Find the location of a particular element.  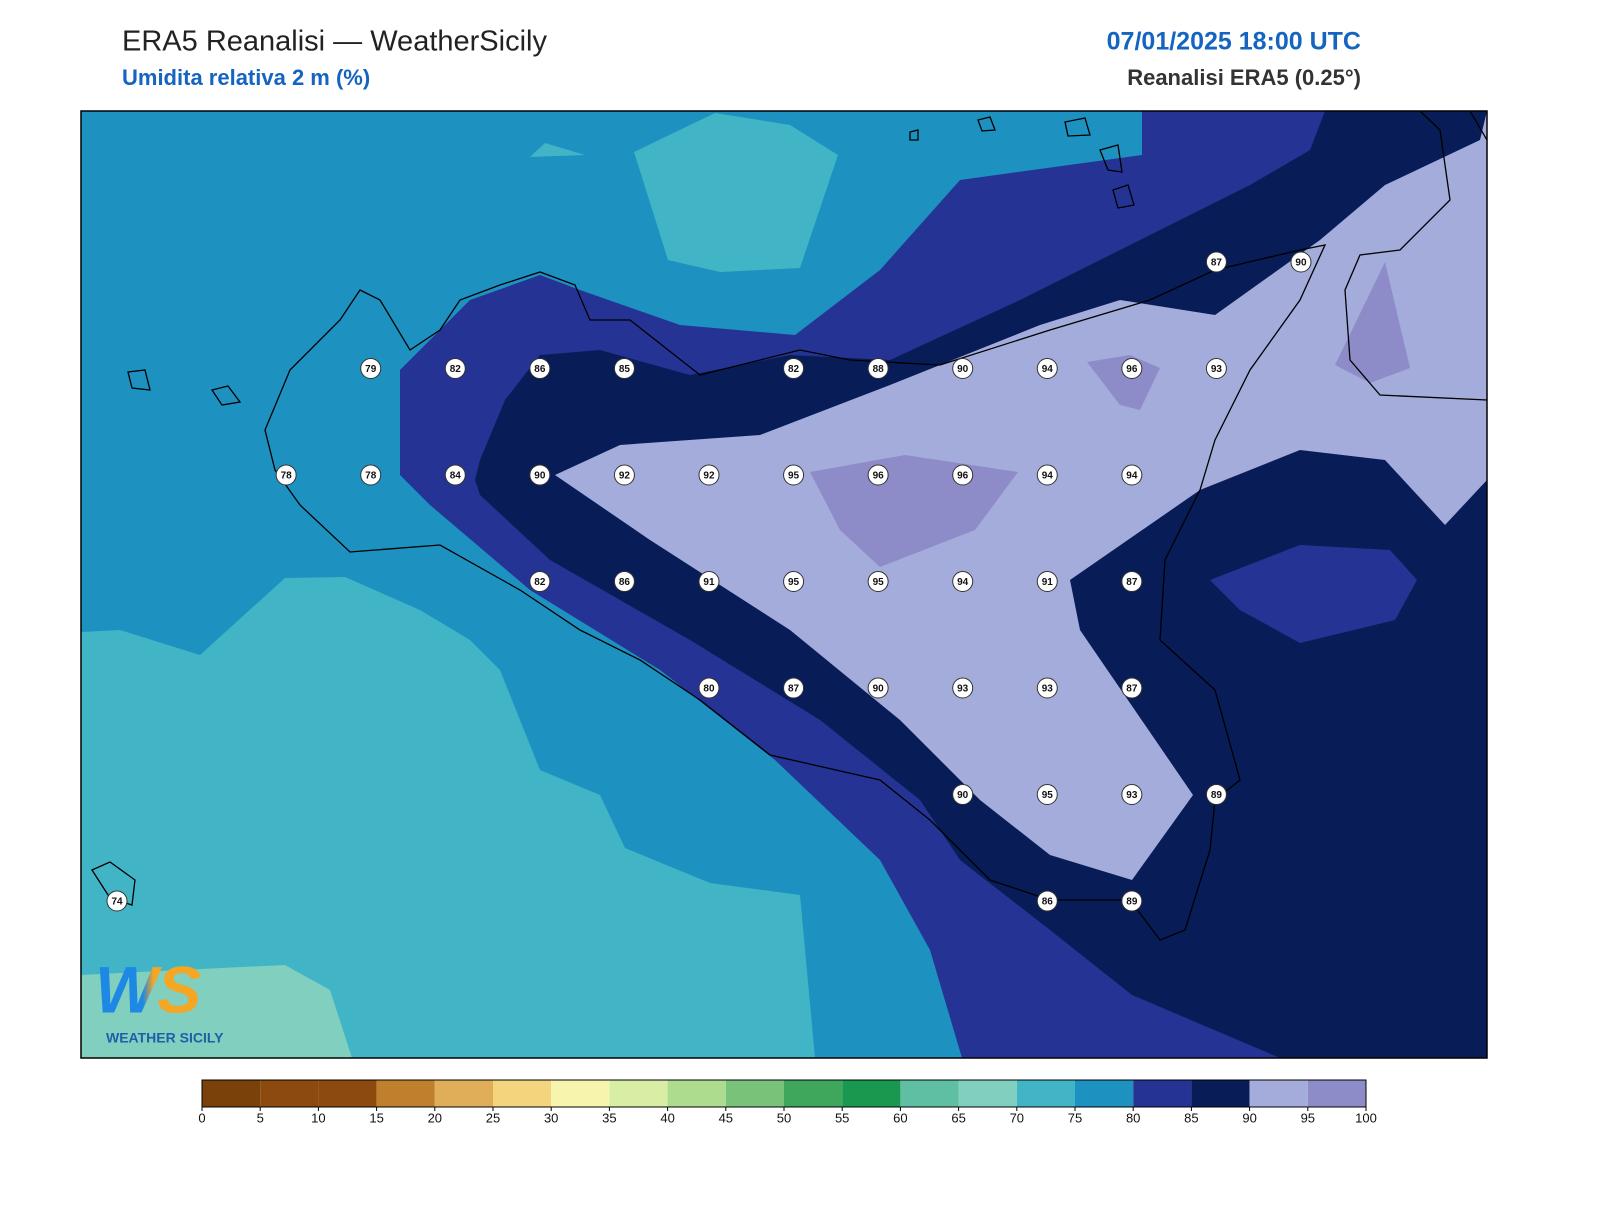

colorbar-tick-label: 25 is located at coordinates (493, 1117).